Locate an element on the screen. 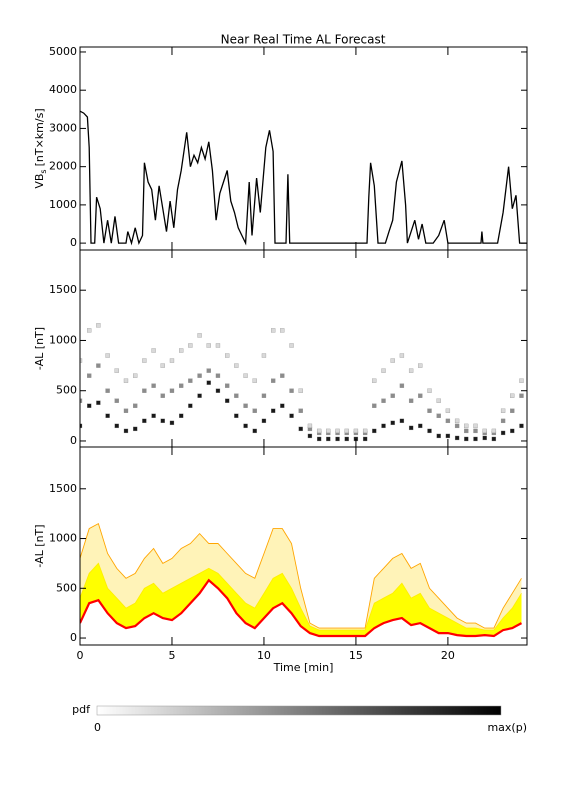 This screenshot has height=792, width=576. y-tick-label: 1000 is located at coordinates (63, 339).